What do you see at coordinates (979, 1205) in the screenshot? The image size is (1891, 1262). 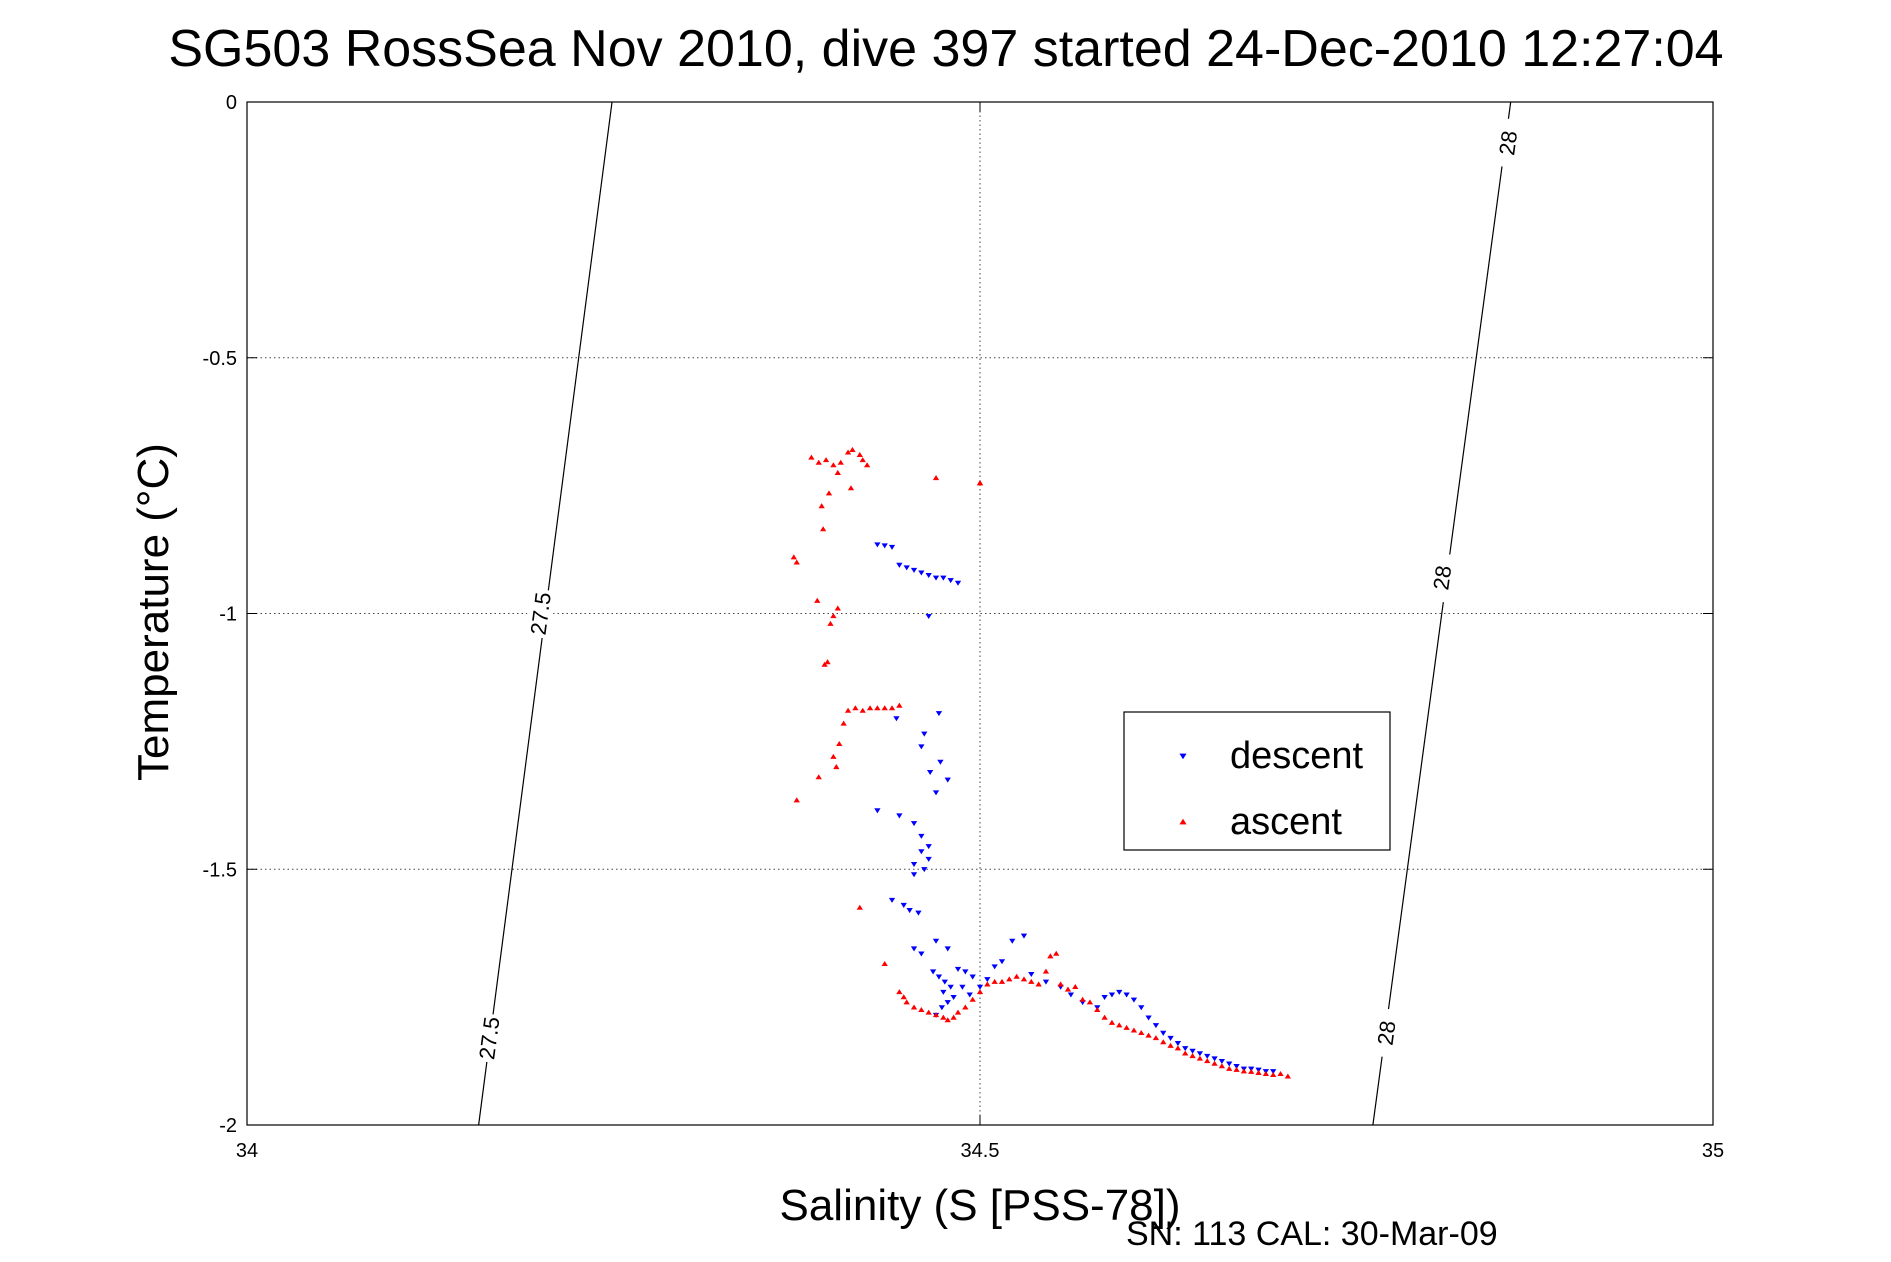 I see `x-axis-label: Salinity (S [PSS-78])` at bounding box center [979, 1205].